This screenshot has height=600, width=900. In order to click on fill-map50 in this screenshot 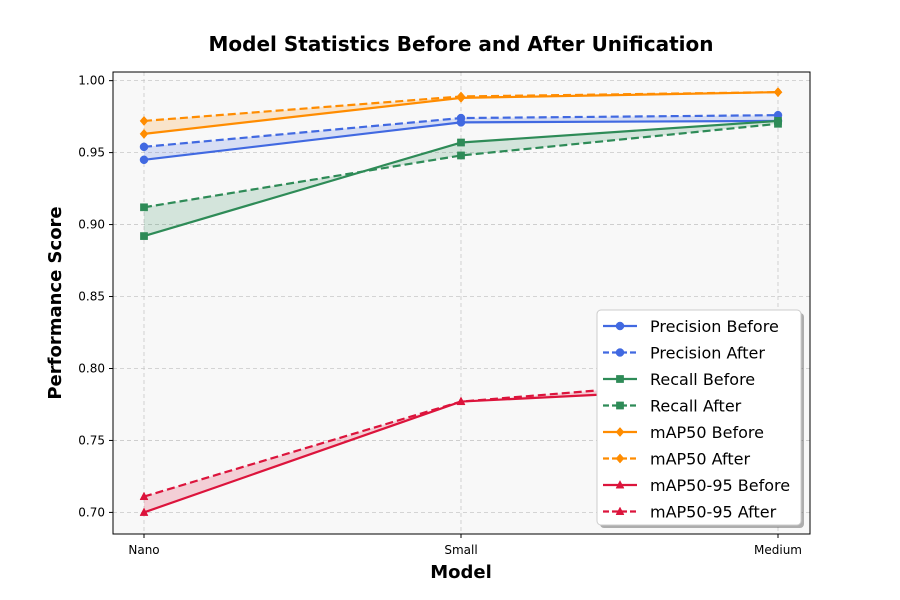, I will do `click(461, 113)`.